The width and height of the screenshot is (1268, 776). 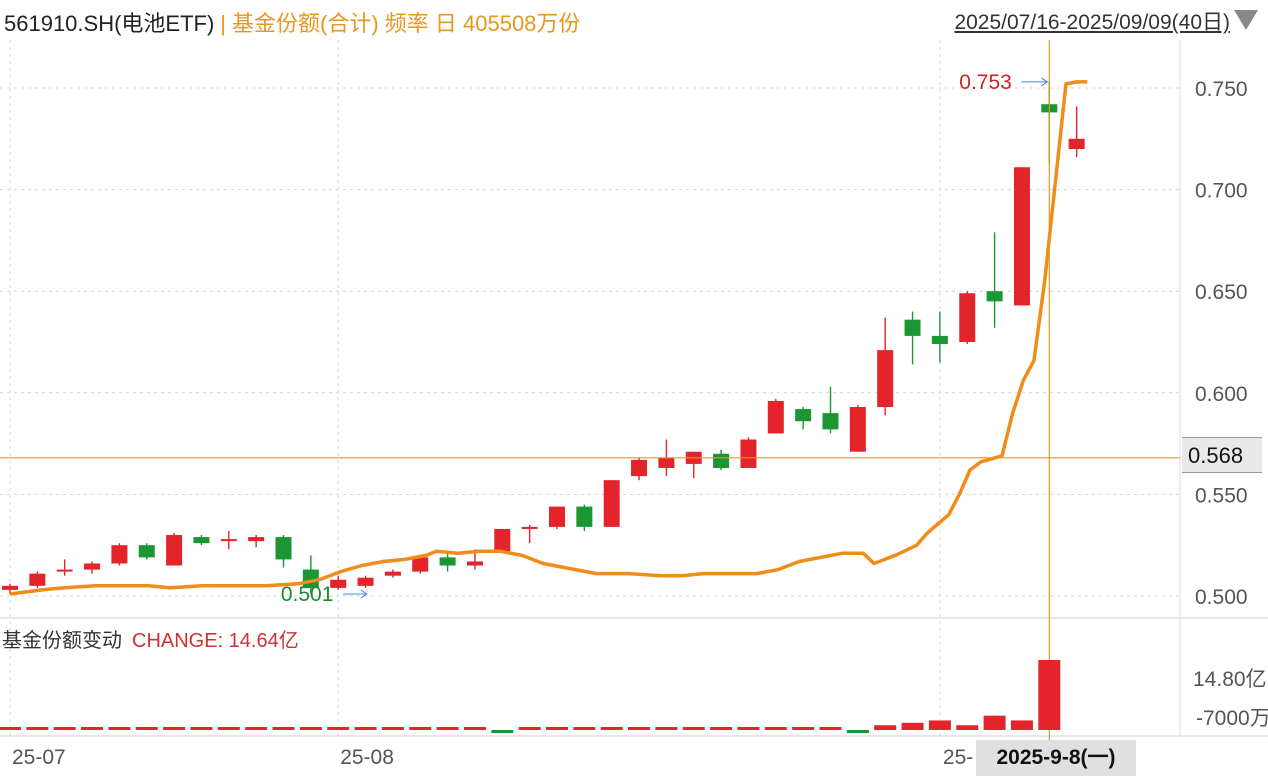 What do you see at coordinates (1221, 495) in the screenshot?
I see `y-tick-label: 0.550` at bounding box center [1221, 495].